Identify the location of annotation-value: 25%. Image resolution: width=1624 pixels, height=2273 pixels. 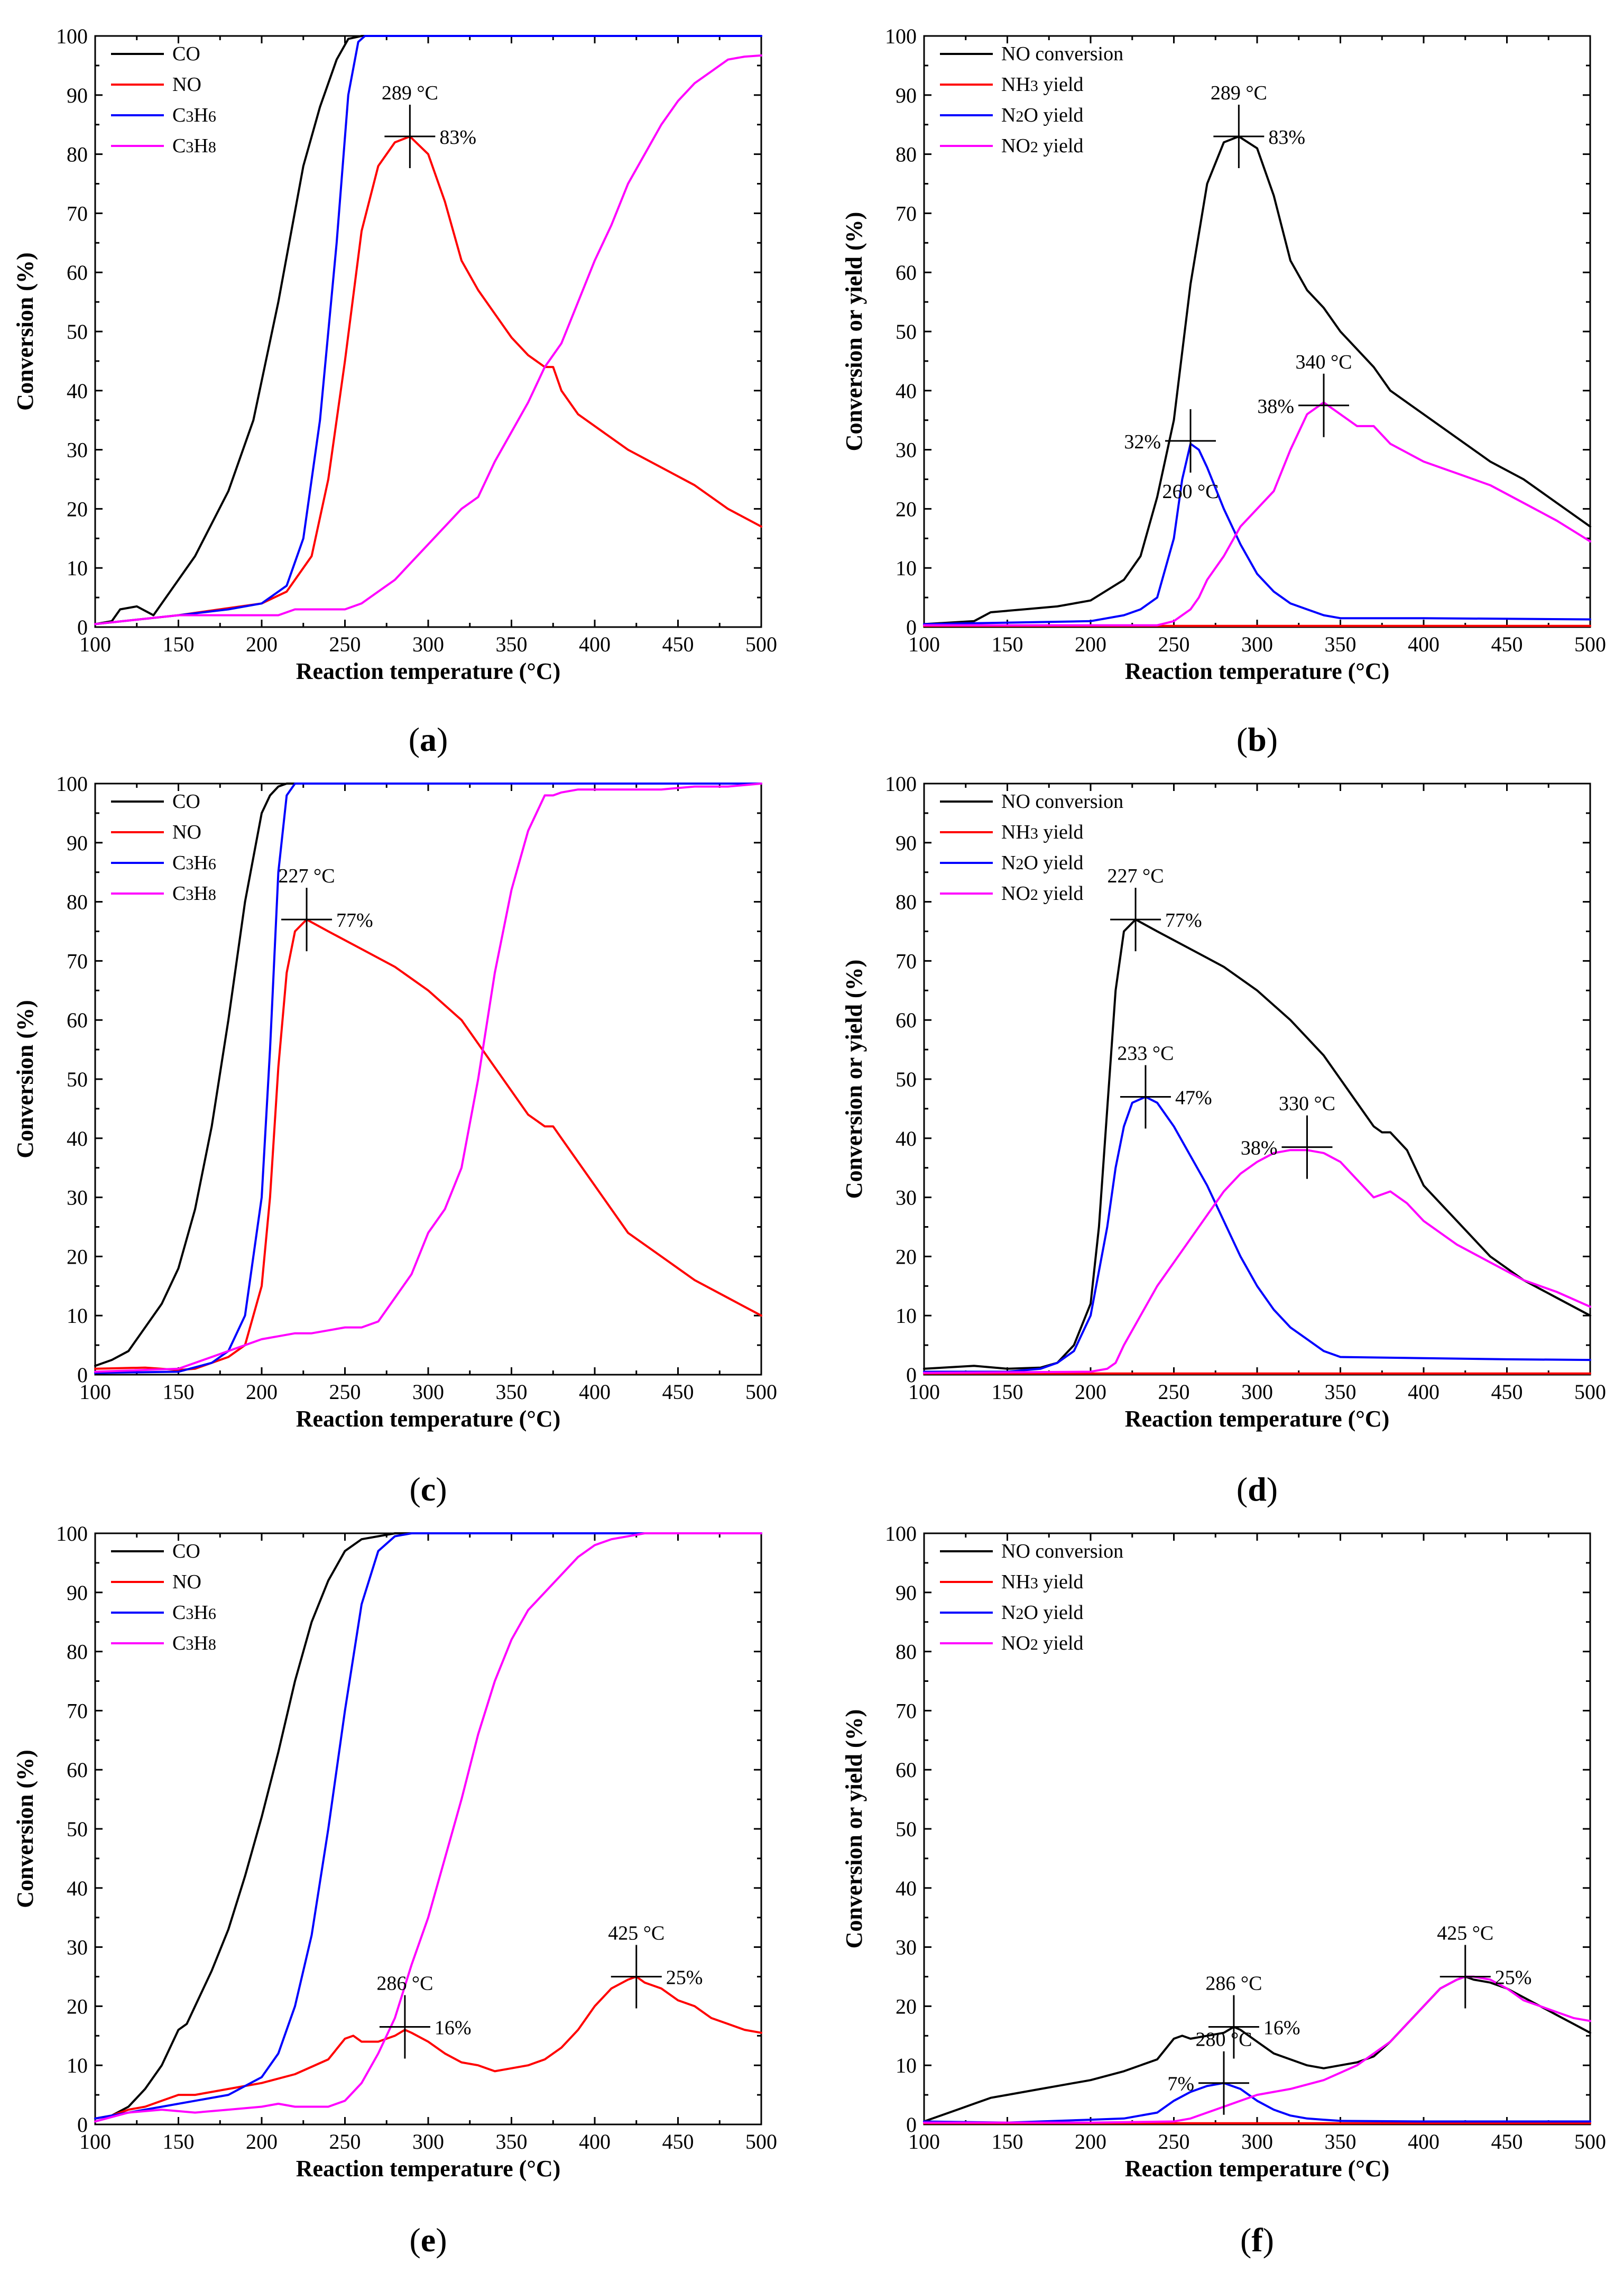
(684, 1978).